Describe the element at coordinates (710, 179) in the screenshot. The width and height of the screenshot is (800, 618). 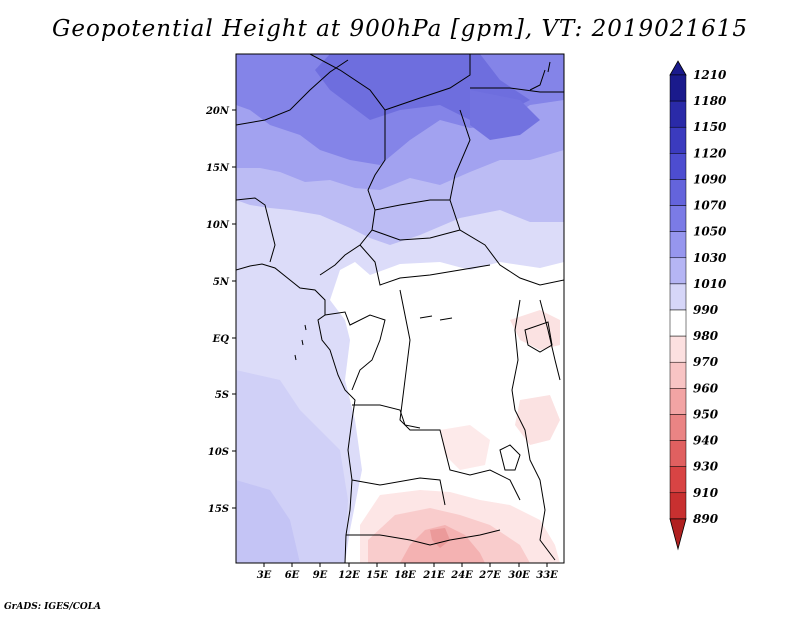
I see `colorbar-label: 1090` at that location.